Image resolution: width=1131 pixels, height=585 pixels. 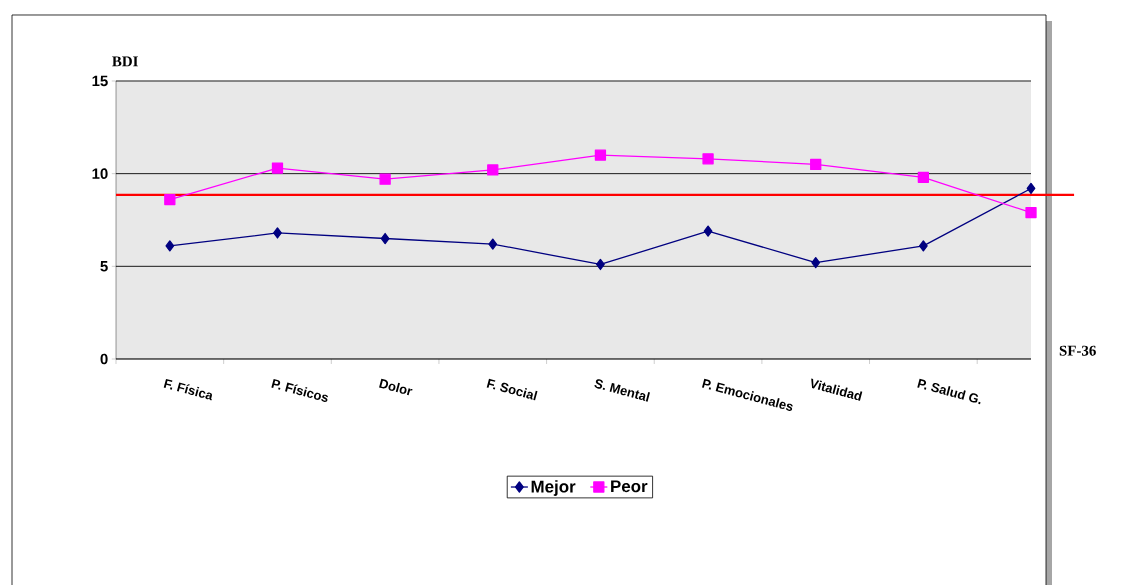 What do you see at coordinates (1077, 350) in the screenshot?
I see `x-axis-title: SF-36` at bounding box center [1077, 350].